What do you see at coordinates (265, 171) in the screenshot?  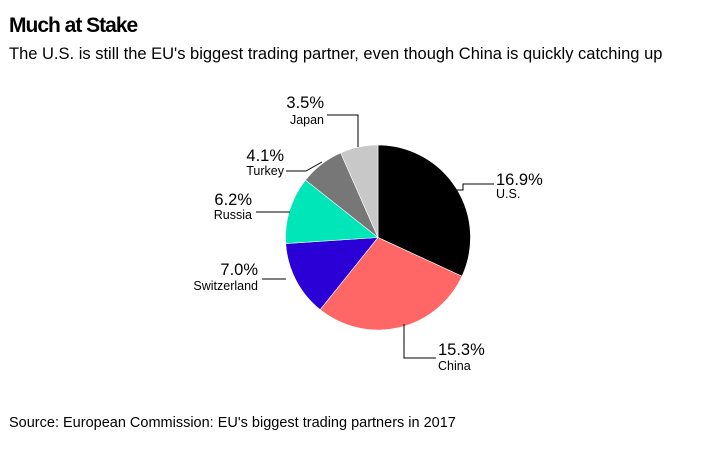 I see `slice-label-turkey: Turkey` at bounding box center [265, 171].